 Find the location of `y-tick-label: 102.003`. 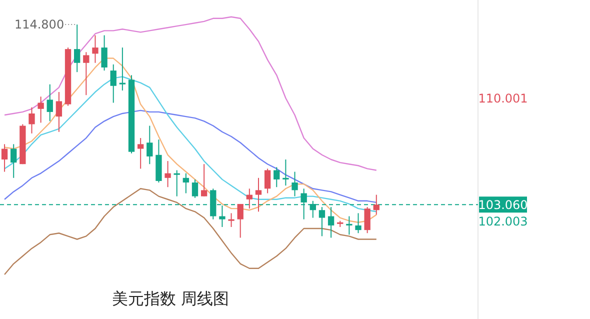

y-tick-label: 102.003 is located at coordinates (503, 221).